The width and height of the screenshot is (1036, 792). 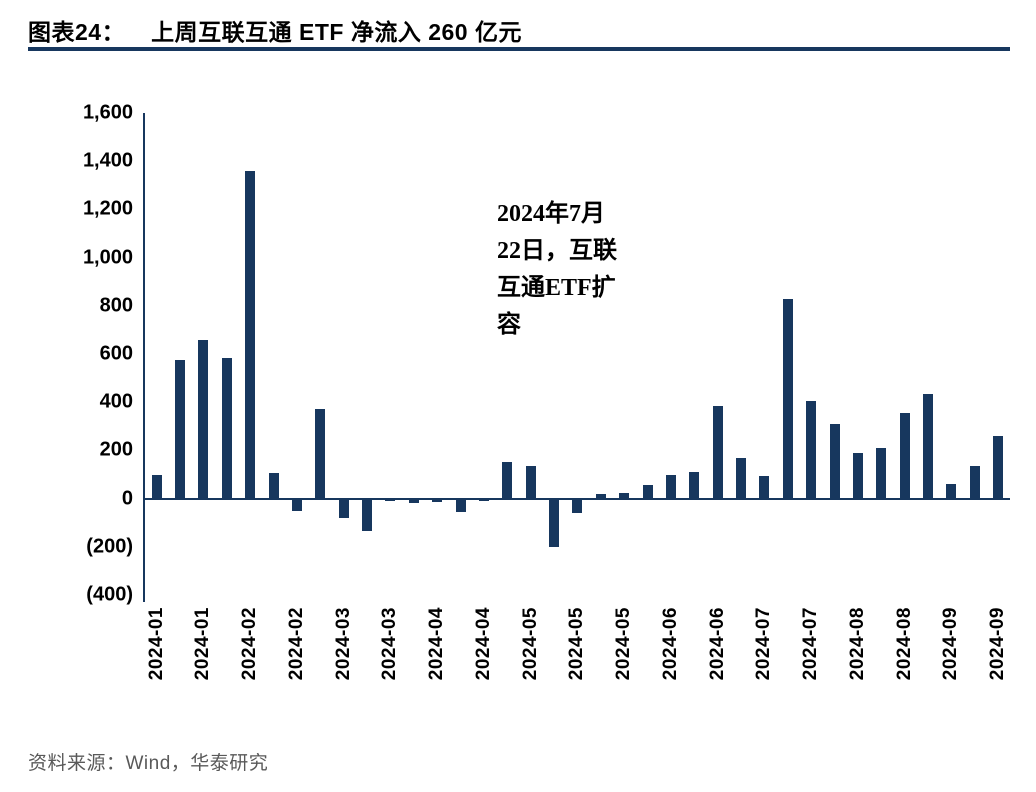 What do you see at coordinates (148, 763) in the screenshot?
I see `source-note: 资料来源：Wind，华泰研究` at bounding box center [148, 763].